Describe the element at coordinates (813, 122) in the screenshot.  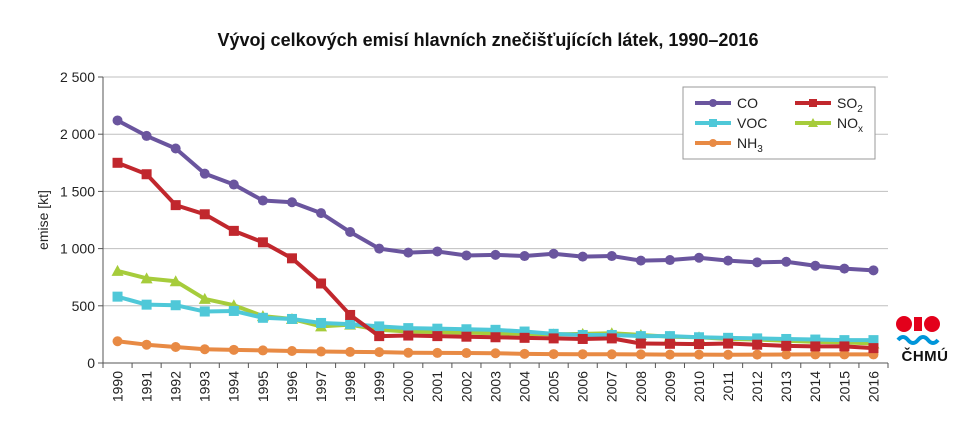
I see `legend-marker-nox` at that location.